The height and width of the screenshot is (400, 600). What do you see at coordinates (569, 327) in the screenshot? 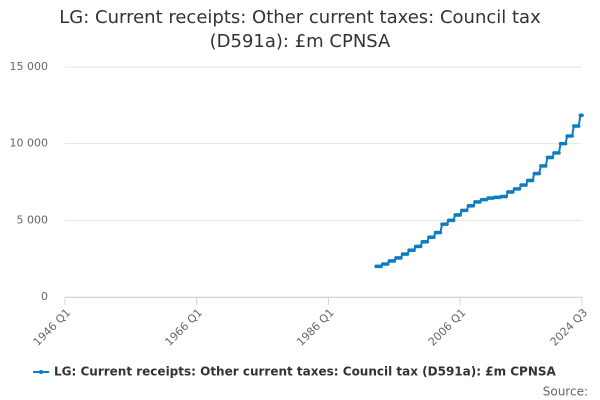
I see `x-tick-label: 2024 Q3` at bounding box center [569, 327].